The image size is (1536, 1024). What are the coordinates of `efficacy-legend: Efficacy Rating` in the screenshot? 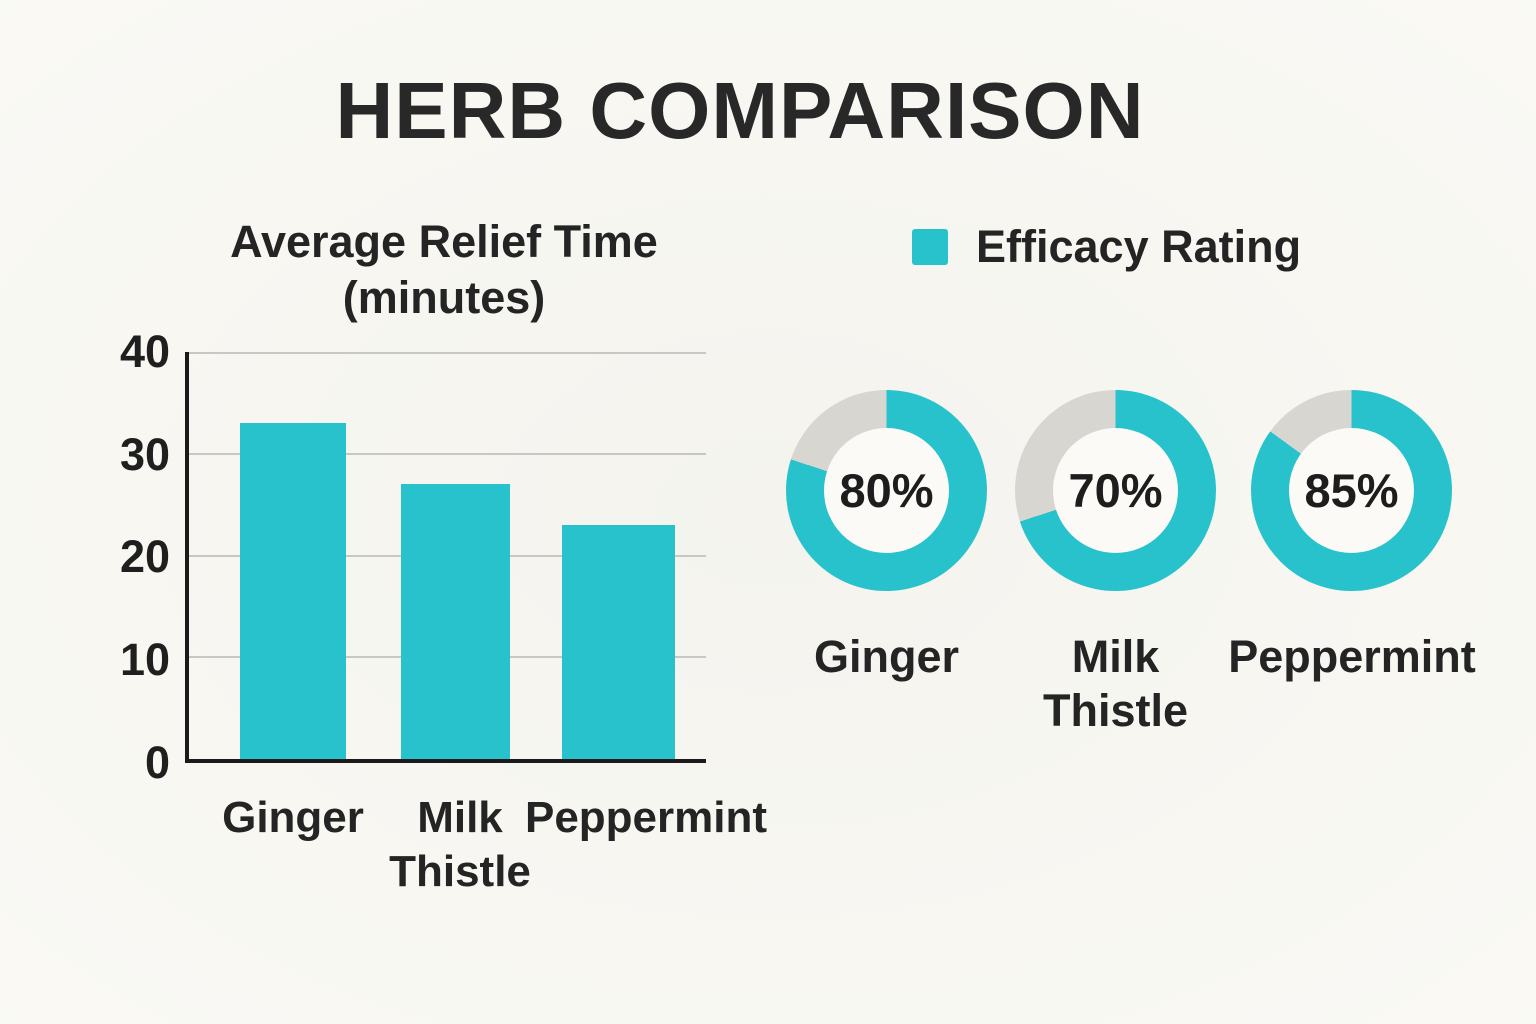 It's located at (1106, 247).